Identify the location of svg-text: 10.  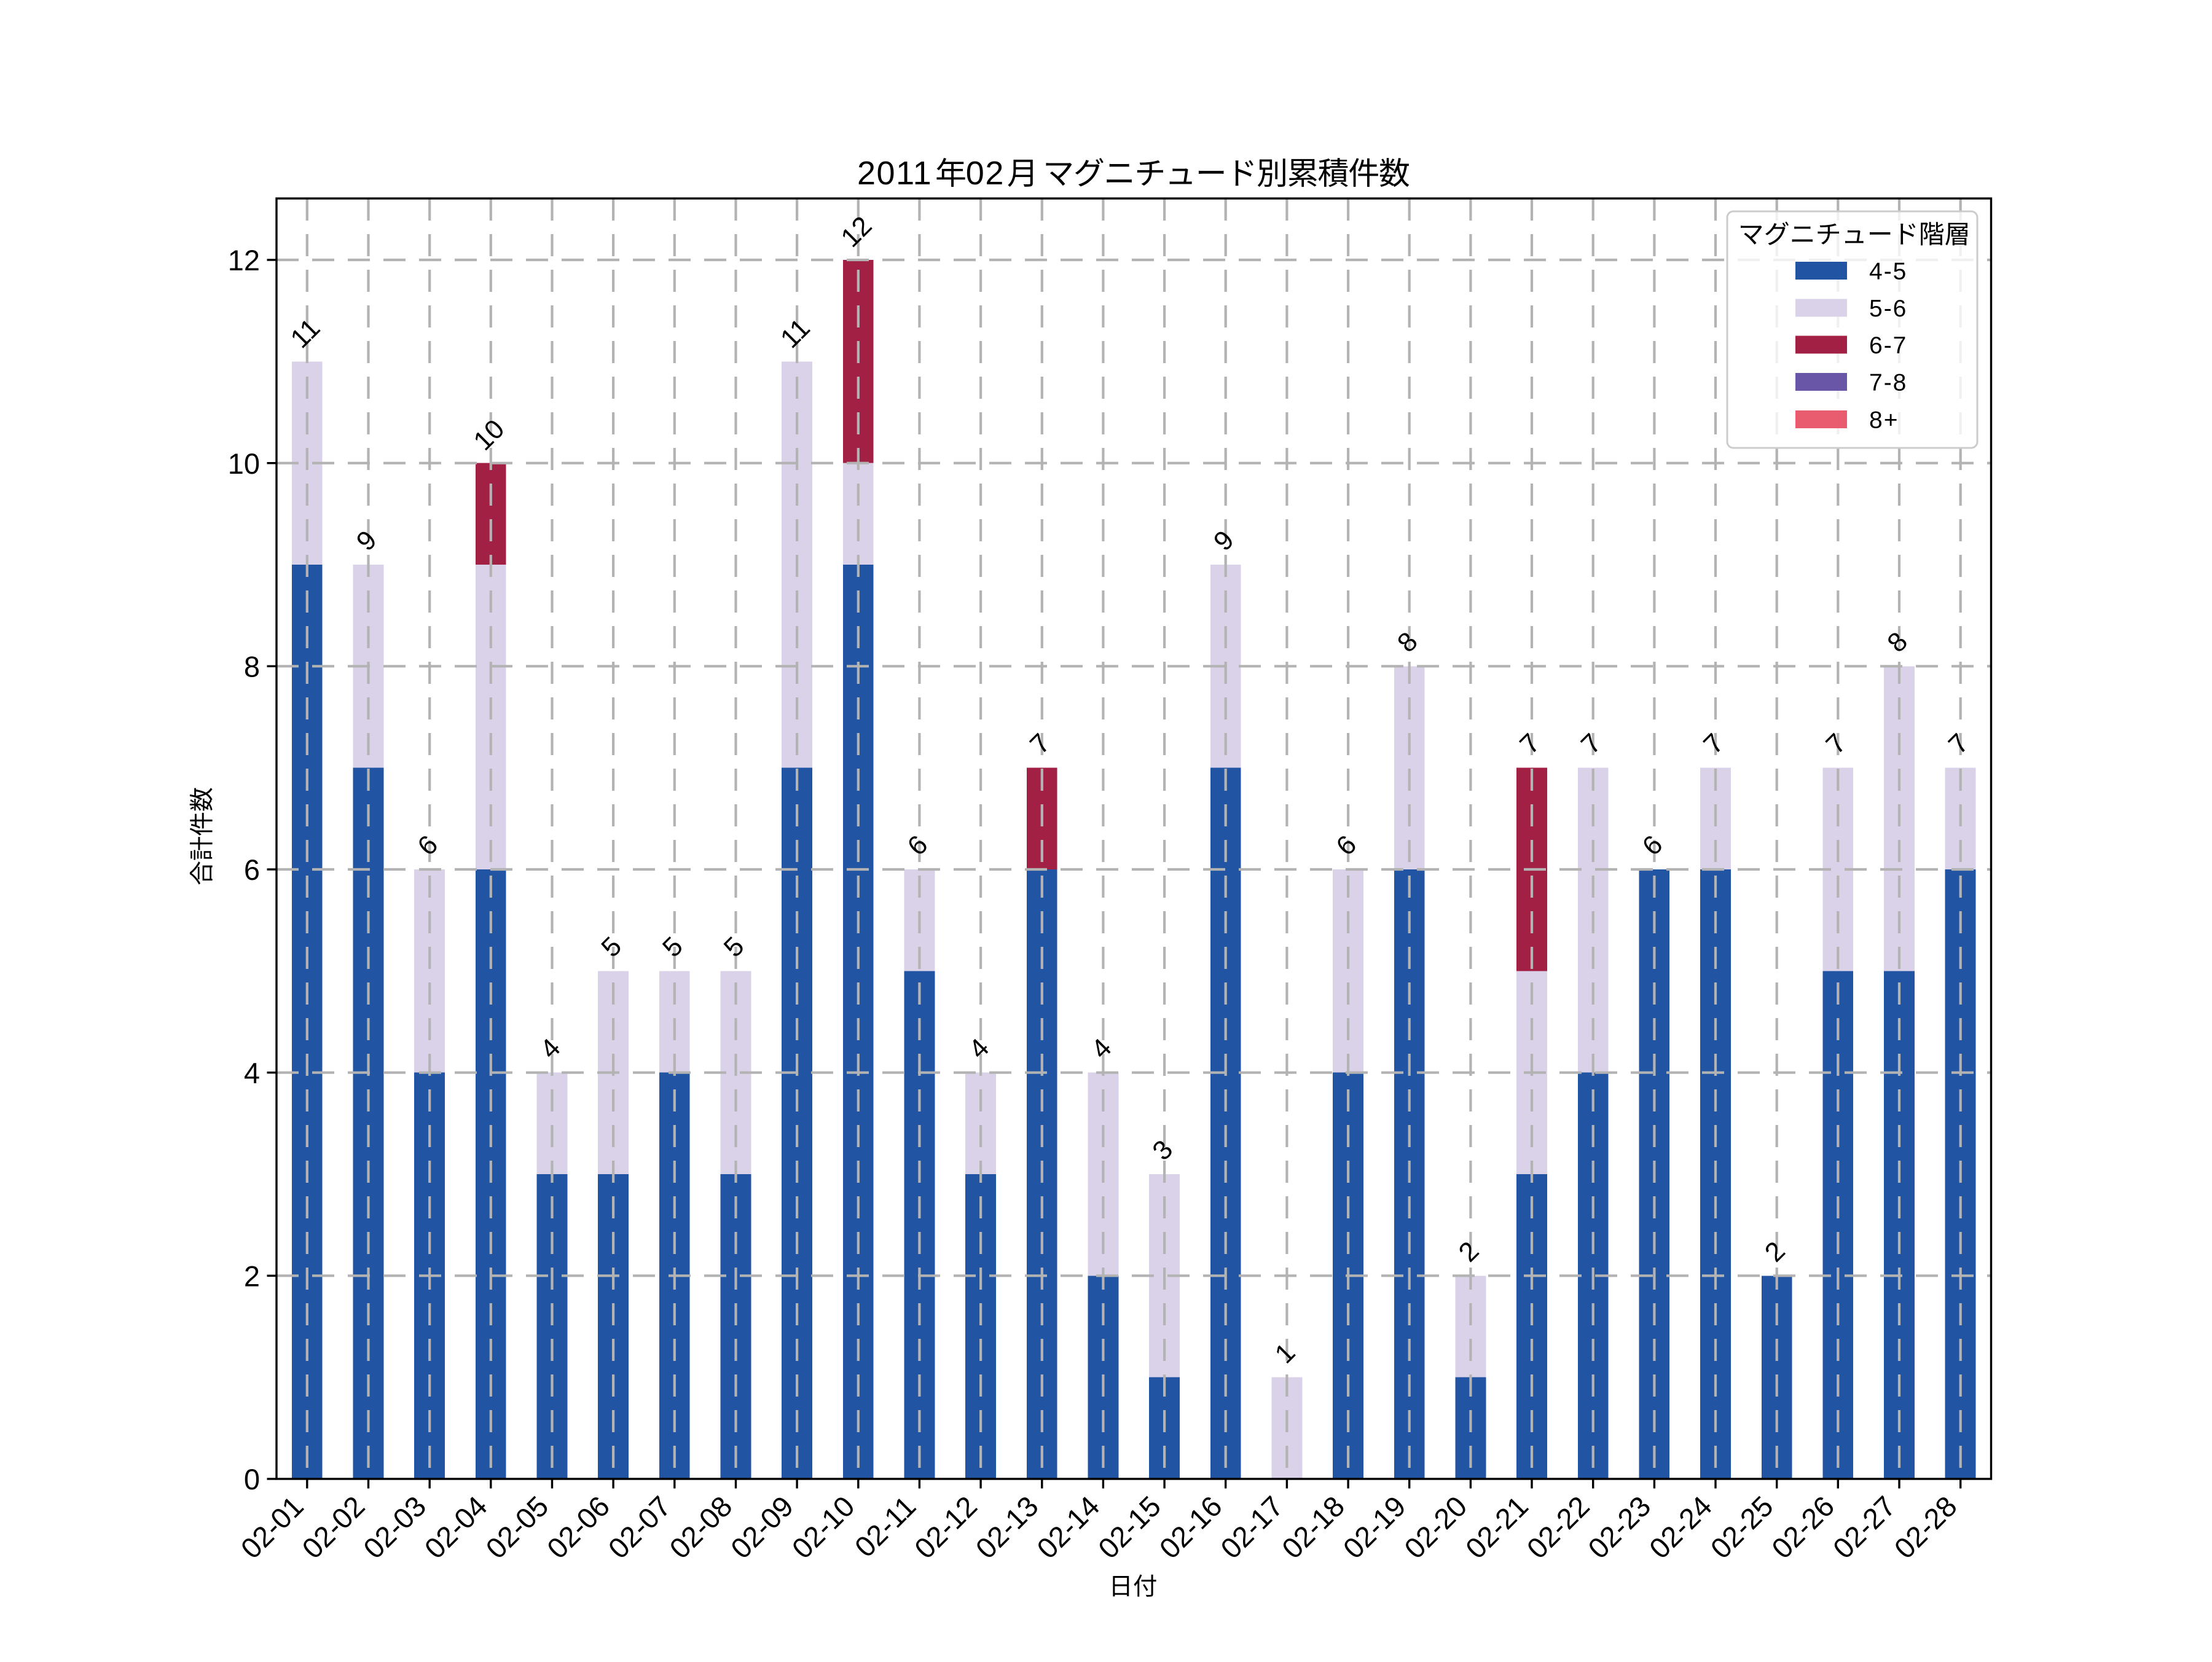
(244, 463).